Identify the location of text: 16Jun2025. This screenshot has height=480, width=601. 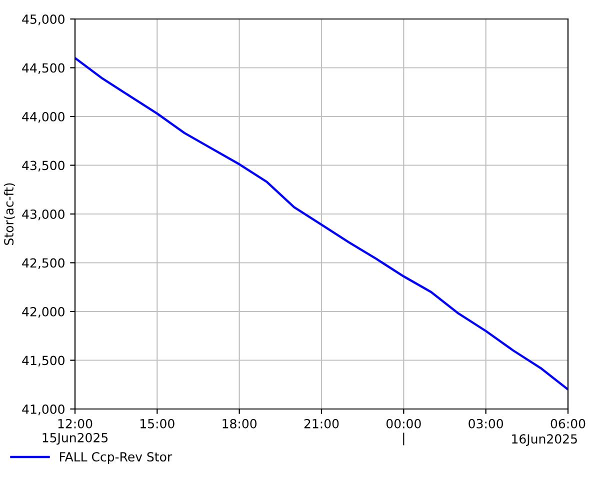
(544, 440).